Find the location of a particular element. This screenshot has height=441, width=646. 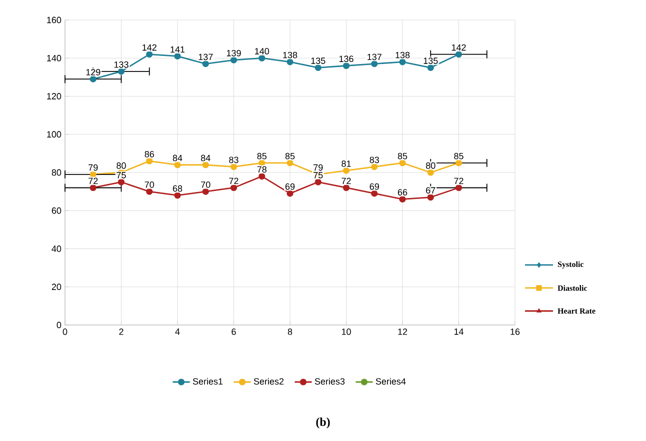

x-tick-label: 12 is located at coordinates (403, 331).